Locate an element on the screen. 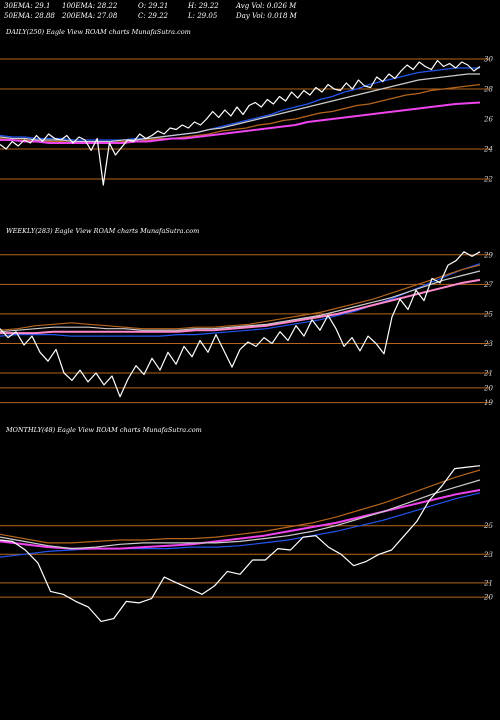 This screenshot has width=500, height=720. header-ema50: 50EMA: 28.88 is located at coordinates (29, 16).